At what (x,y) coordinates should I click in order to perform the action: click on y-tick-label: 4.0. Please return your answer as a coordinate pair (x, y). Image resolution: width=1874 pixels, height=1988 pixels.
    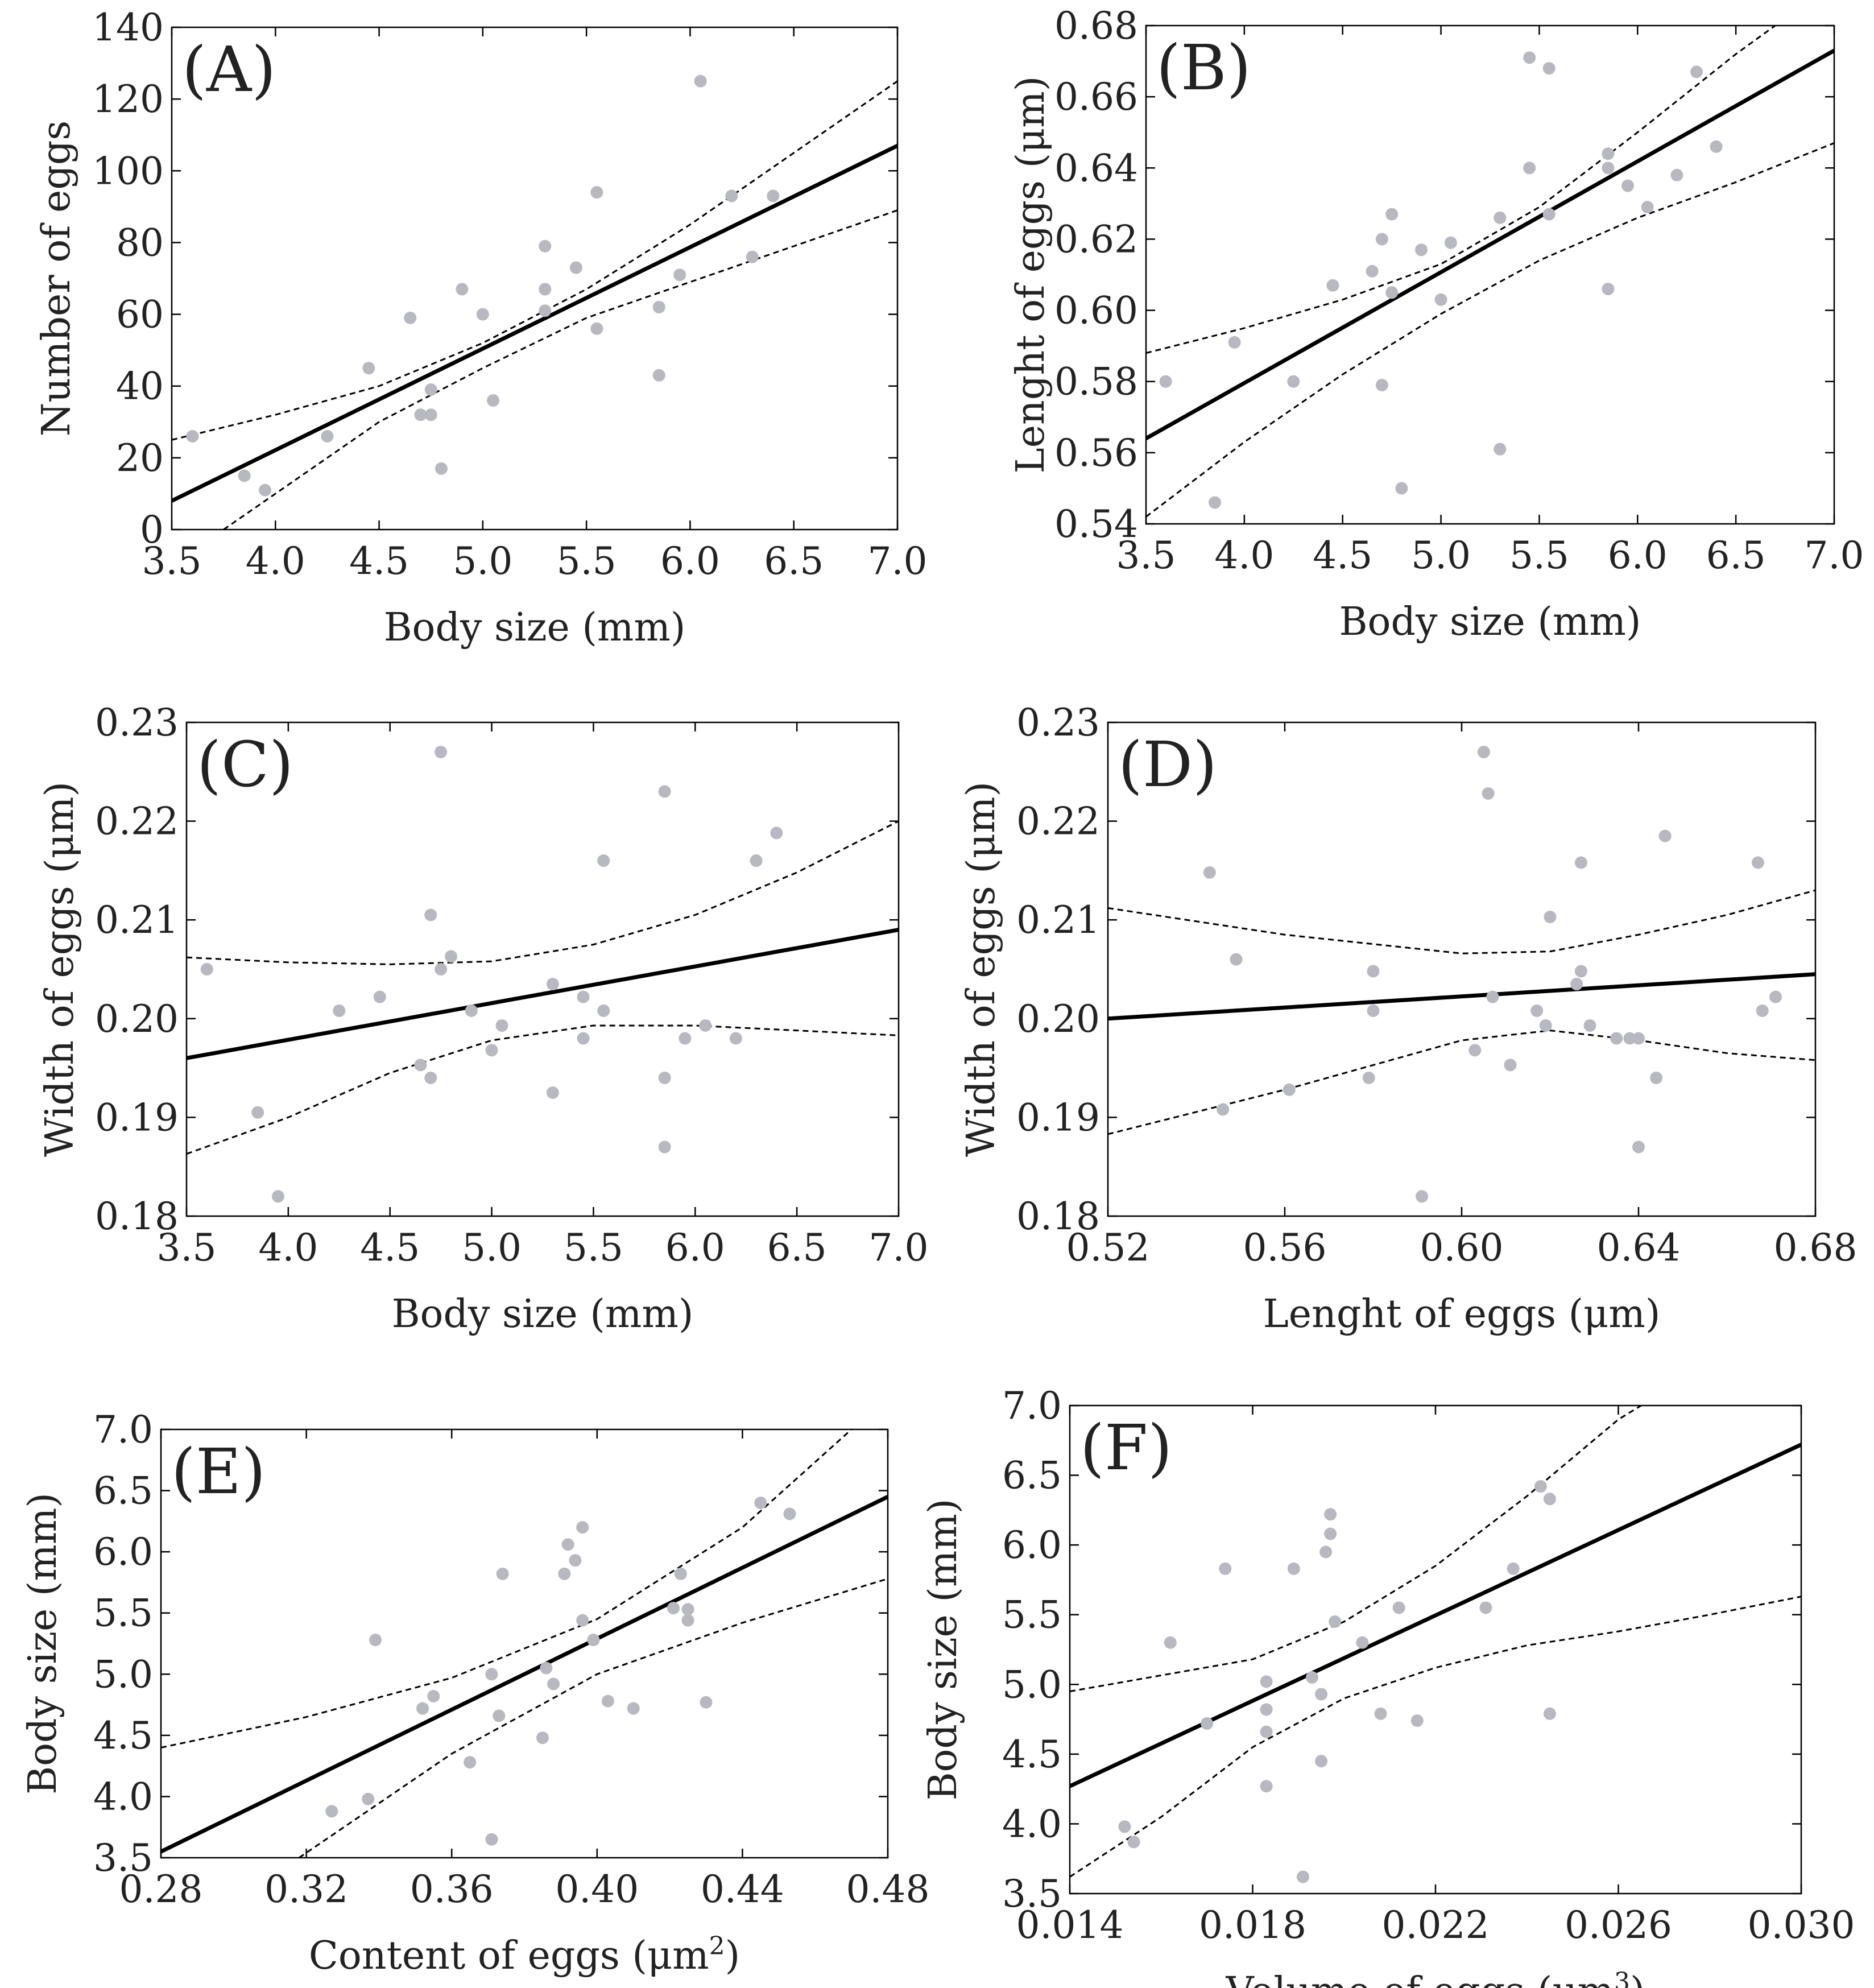
    Looking at the image, I should click on (123, 1796).